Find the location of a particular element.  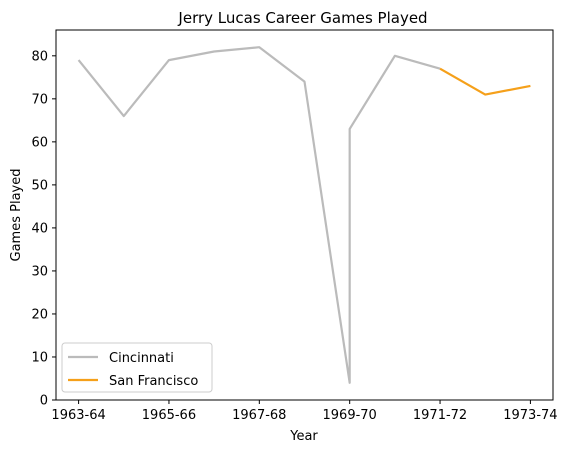

chart-title: Jerry Lucas Career Games Played is located at coordinates (302, 18).